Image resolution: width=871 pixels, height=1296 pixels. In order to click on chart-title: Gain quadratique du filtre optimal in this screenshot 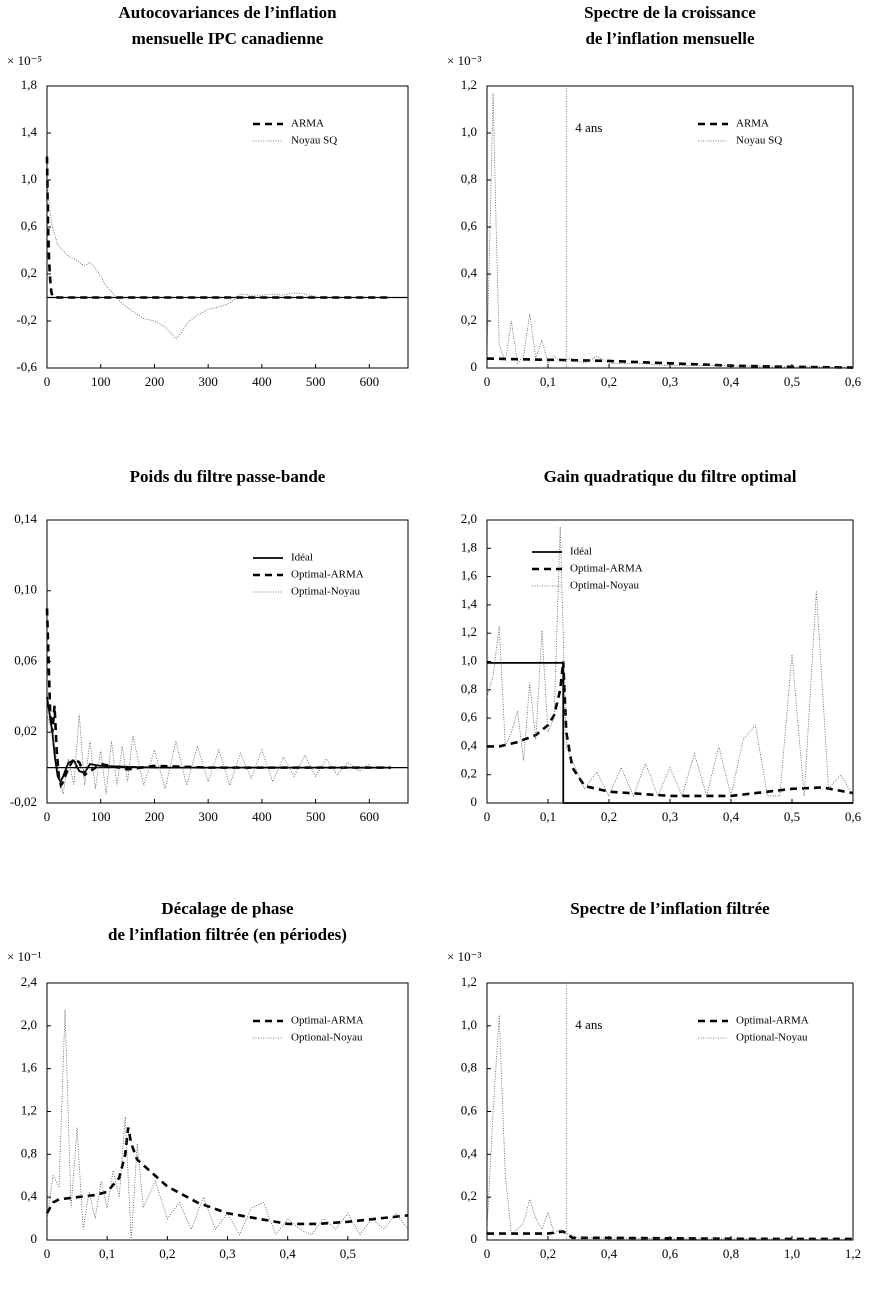, I will do `click(670, 476)`.